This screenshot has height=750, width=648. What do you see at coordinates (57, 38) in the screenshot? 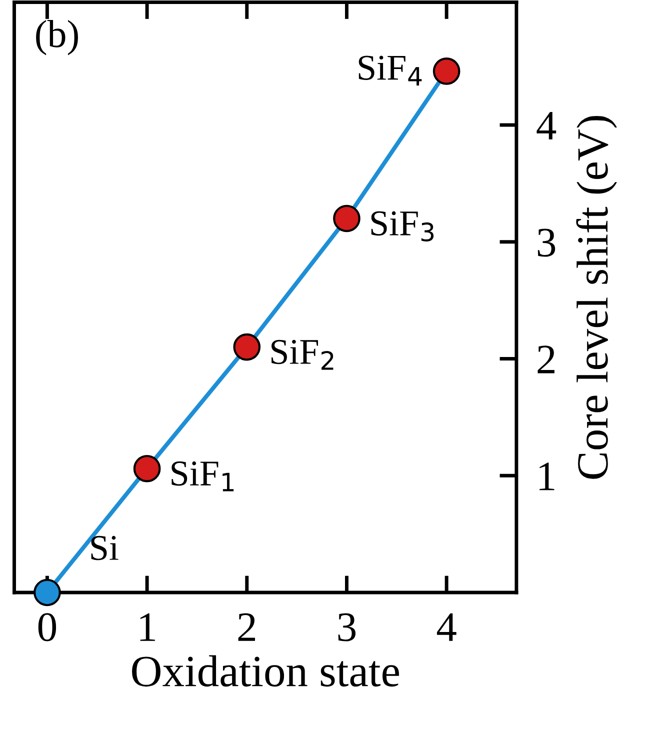
I see `annotation: (b)` at bounding box center [57, 38].